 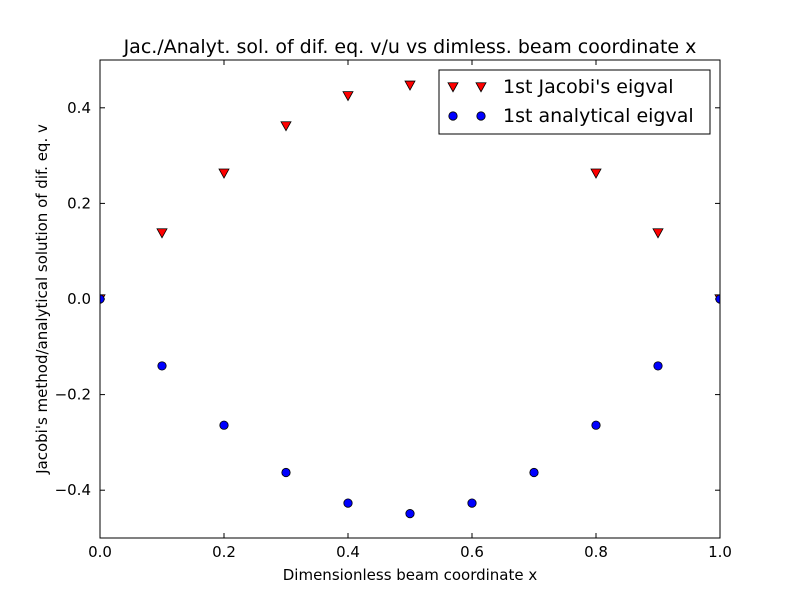 What do you see at coordinates (73, 490) in the screenshot?
I see `y-tick-label: −0.4` at bounding box center [73, 490].